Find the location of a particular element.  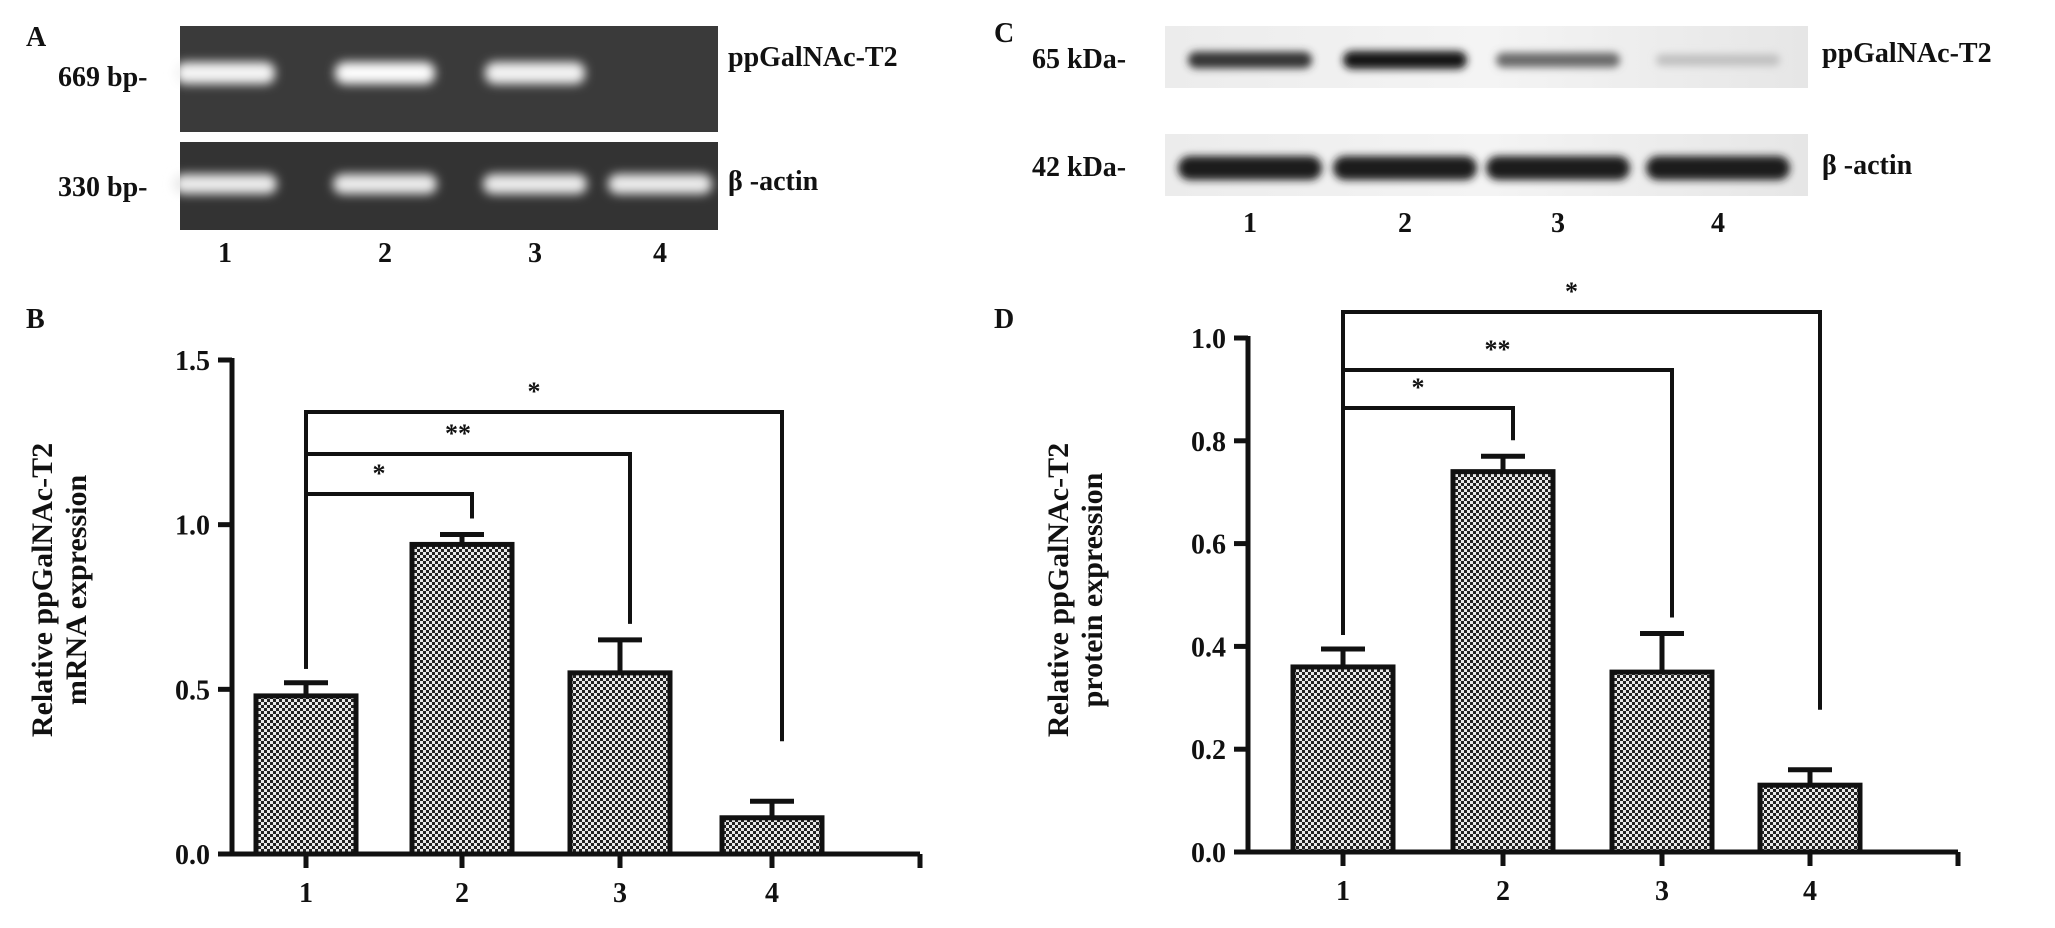

panel-letter-a: A is located at coordinates (36, 37).